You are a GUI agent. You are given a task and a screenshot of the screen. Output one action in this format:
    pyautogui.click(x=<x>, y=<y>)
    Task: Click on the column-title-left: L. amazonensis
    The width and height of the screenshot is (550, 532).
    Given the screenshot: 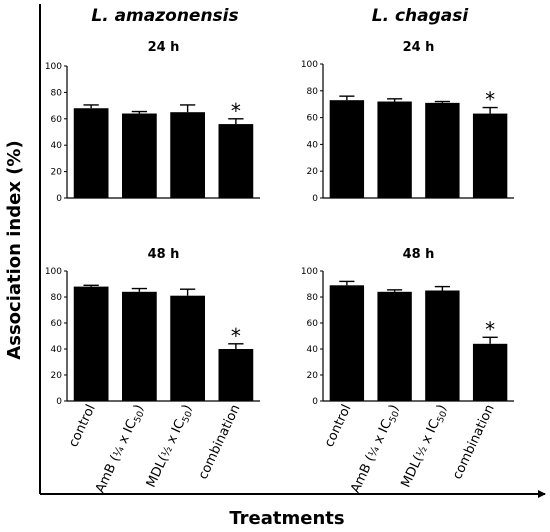 What is the action you would take?
    pyautogui.click(x=164, y=16)
    